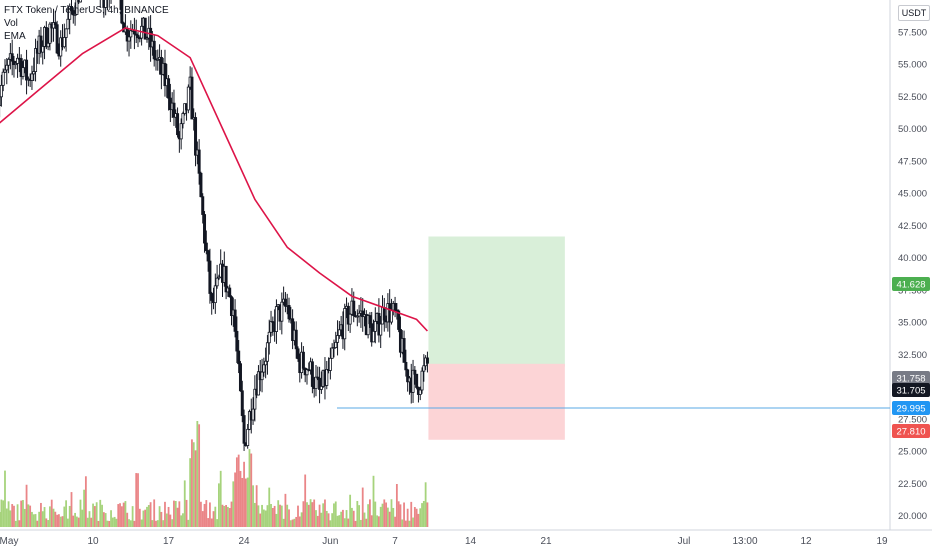 The width and height of the screenshot is (932, 555). I want to click on ema-indicator-label: EMA, so click(86, 36).